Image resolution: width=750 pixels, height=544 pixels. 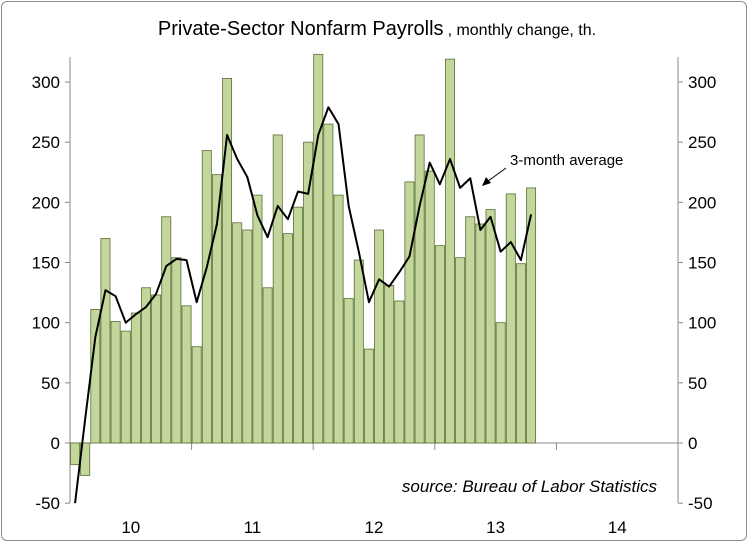 I want to click on y-tick-label-right: 250, so click(x=702, y=142).